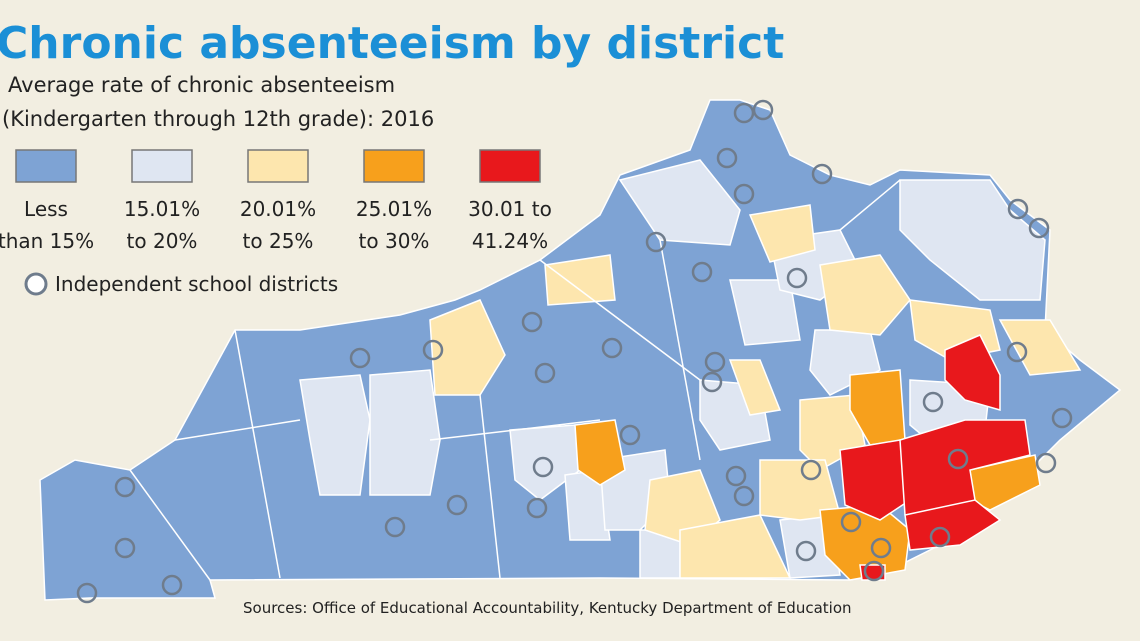 The width and height of the screenshot is (1140, 641). What do you see at coordinates (162, 241) in the screenshot?
I see `legend-label: to 20%` at bounding box center [162, 241].